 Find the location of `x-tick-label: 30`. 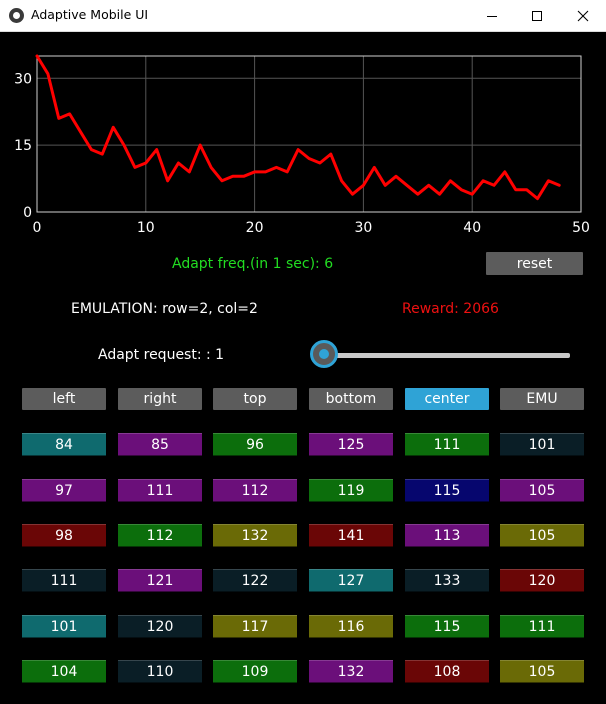

x-tick-label: 30 is located at coordinates (363, 228).